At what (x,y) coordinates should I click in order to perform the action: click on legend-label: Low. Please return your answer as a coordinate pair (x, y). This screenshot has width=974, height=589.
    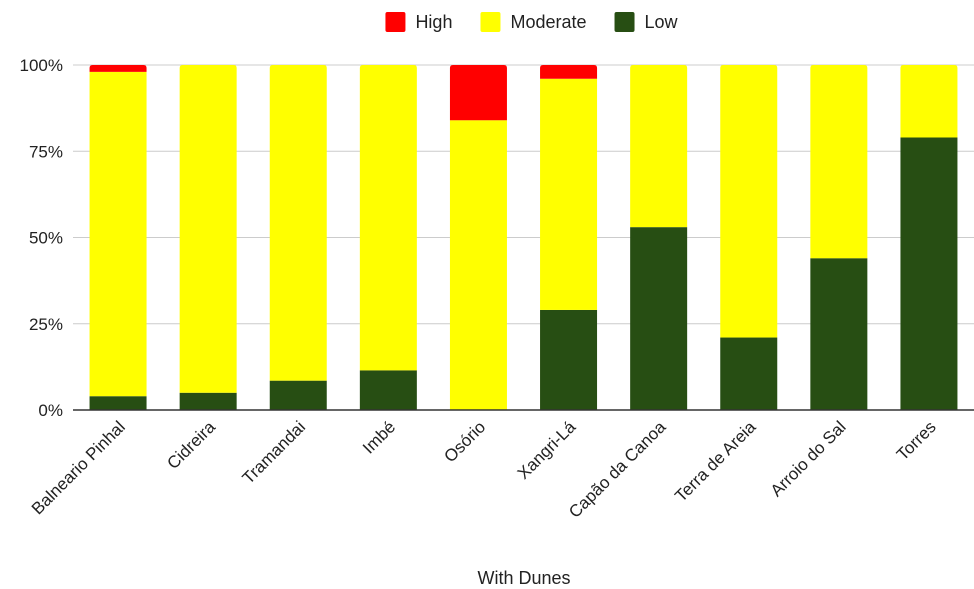
    Looking at the image, I should click on (662, 22).